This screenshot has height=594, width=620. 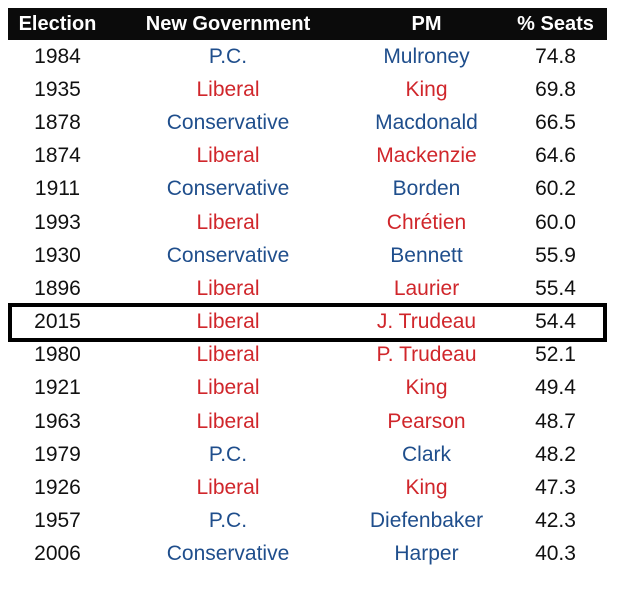 What do you see at coordinates (555, 23) in the screenshot?
I see `header-seats: % Seats` at bounding box center [555, 23].